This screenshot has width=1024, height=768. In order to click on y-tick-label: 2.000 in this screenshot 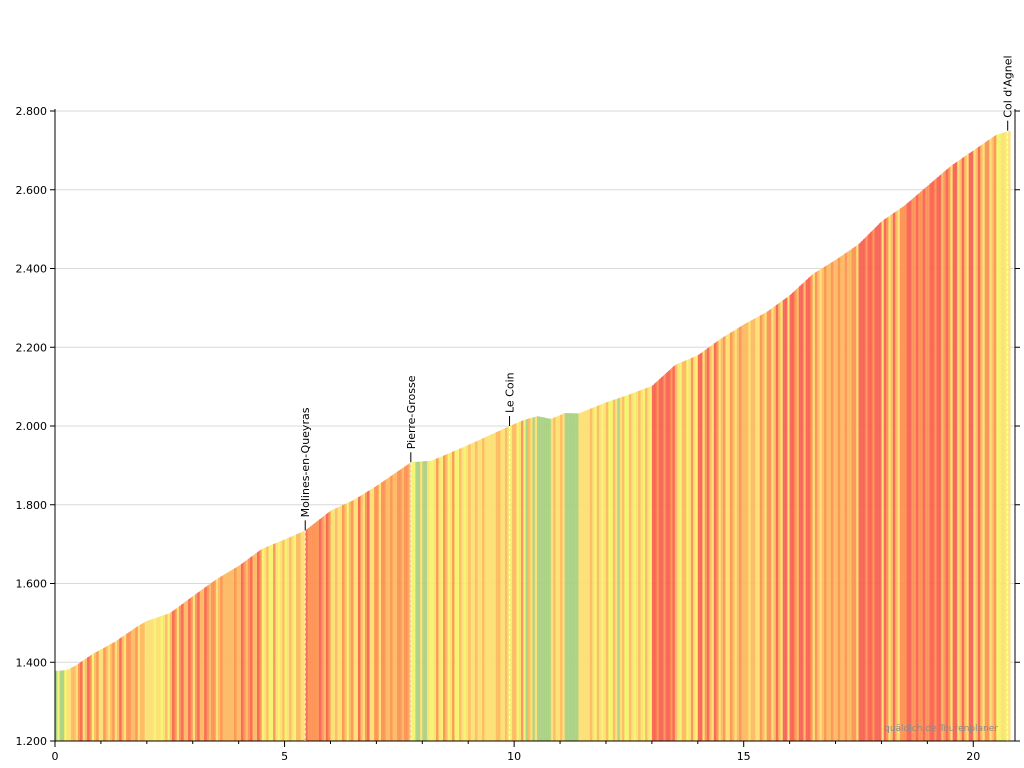, I will do `click(32, 426)`.